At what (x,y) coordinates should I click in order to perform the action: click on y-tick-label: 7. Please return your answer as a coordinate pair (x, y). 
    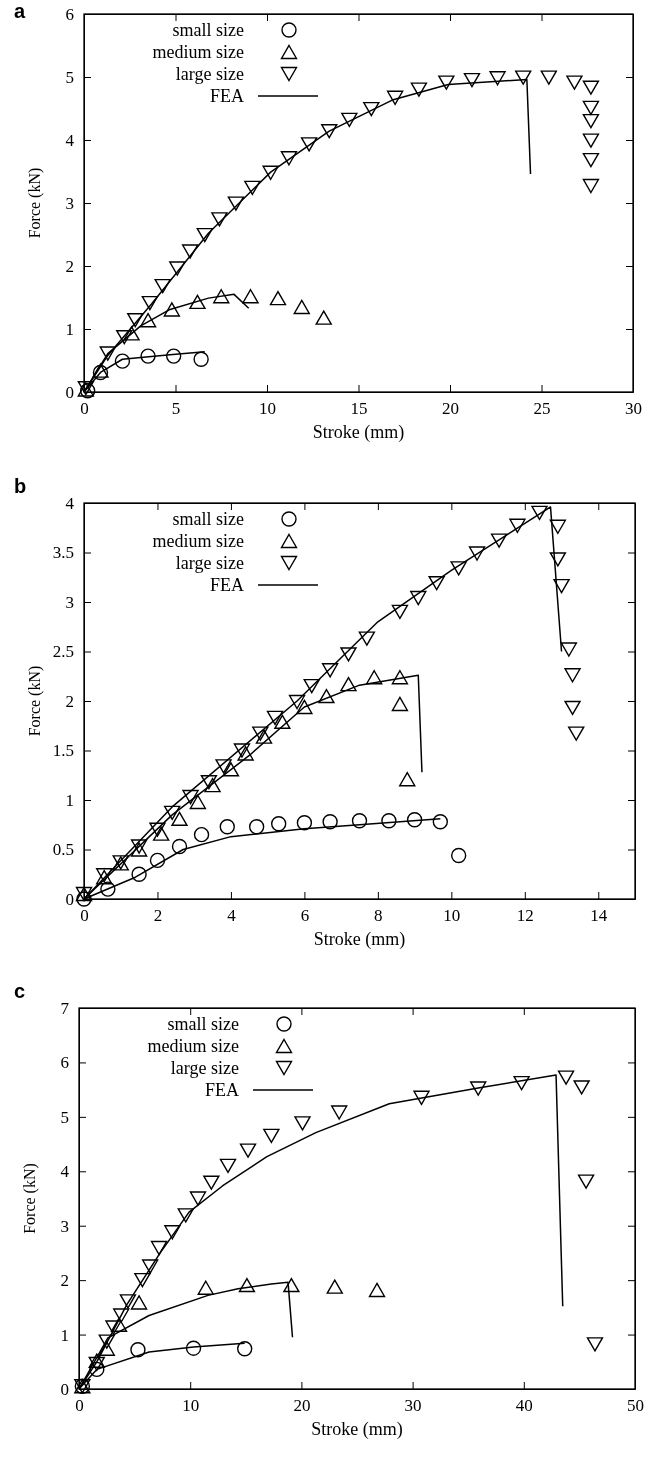
    Looking at the image, I should click on (65, 1008).